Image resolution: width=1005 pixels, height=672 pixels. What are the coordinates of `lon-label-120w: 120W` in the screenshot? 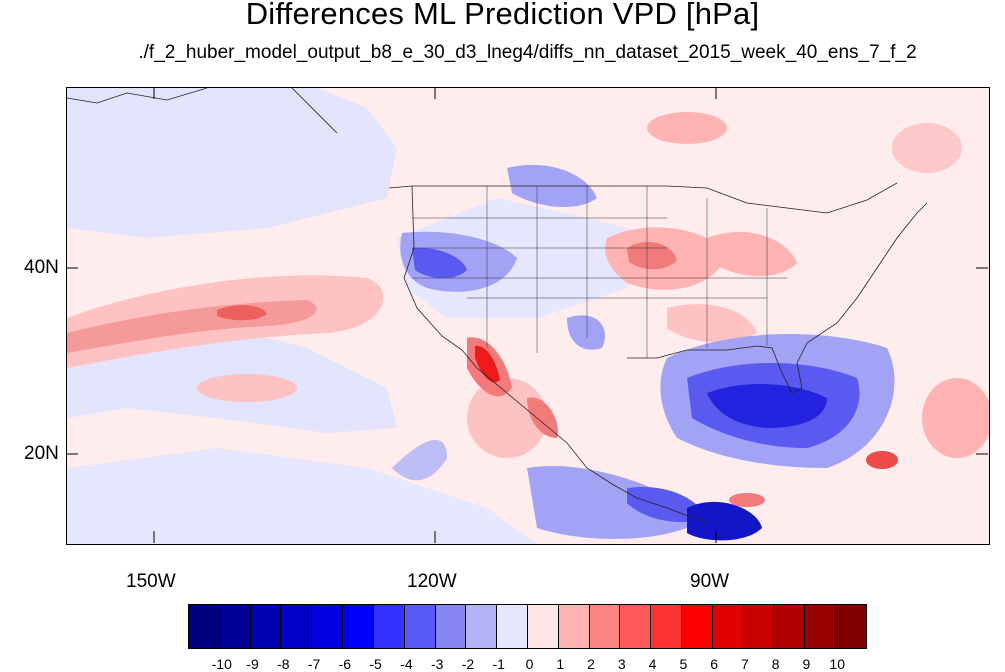 It's located at (432, 581).